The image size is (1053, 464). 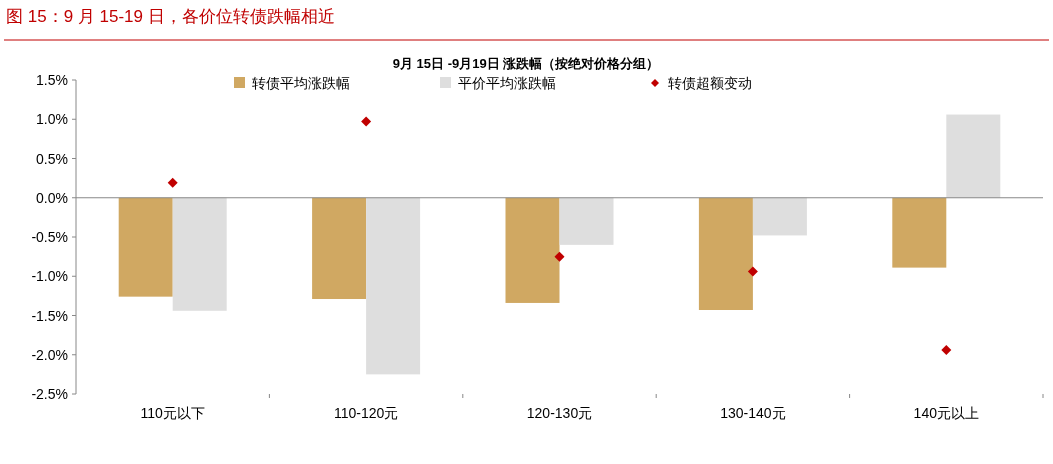 I want to click on x-tick-label: 140元以上, so click(x=946, y=413).